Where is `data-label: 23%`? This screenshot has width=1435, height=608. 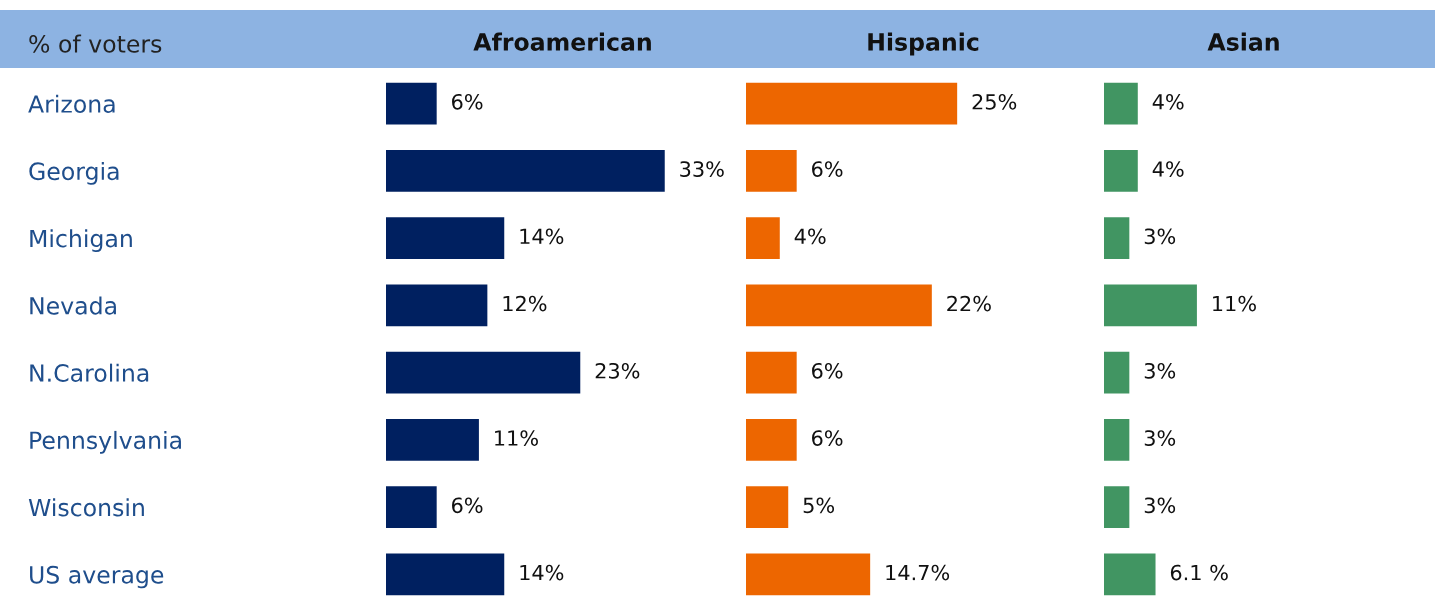 data-label: 23% is located at coordinates (617, 370).